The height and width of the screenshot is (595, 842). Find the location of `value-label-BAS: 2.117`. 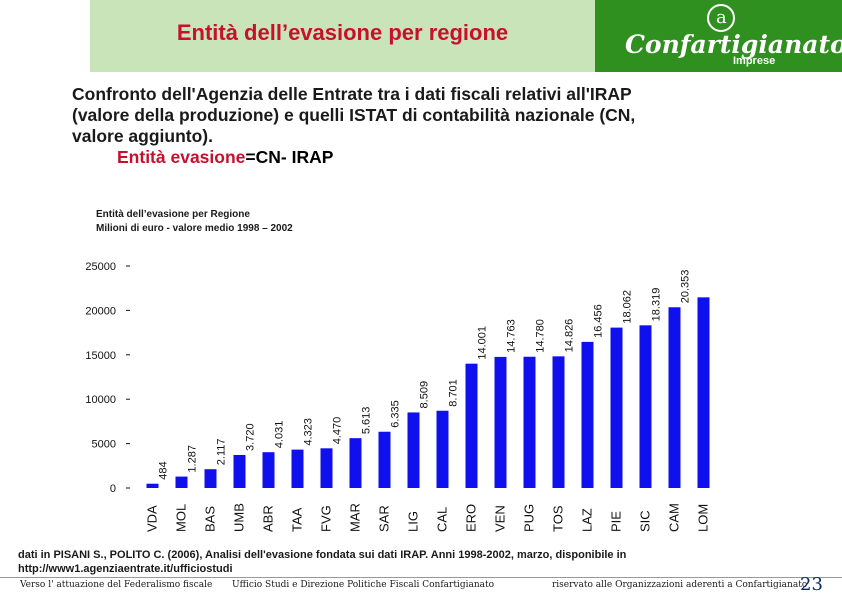

value-label-BAS: 2.117 is located at coordinates (222, 451).